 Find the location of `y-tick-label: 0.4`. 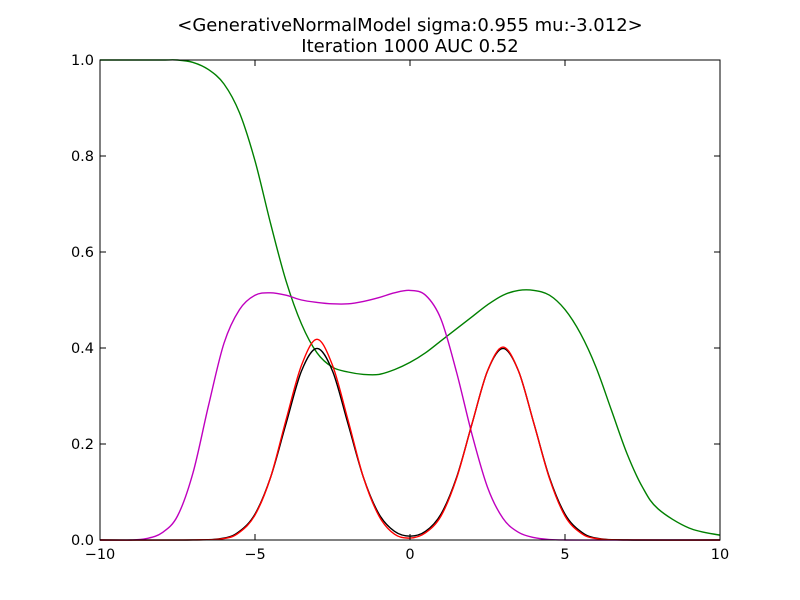

y-tick-label: 0.4 is located at coordinates (82, 349).